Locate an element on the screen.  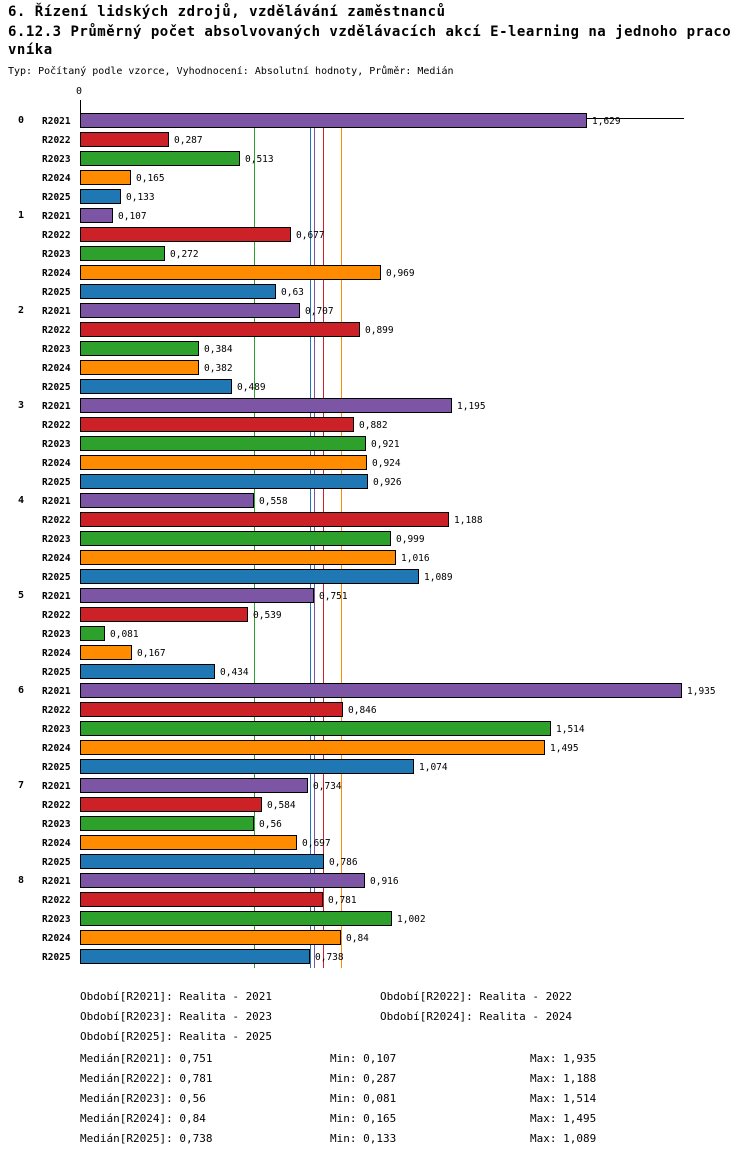
bar-value-label: 1,629 is located at coordinates (606, 121).